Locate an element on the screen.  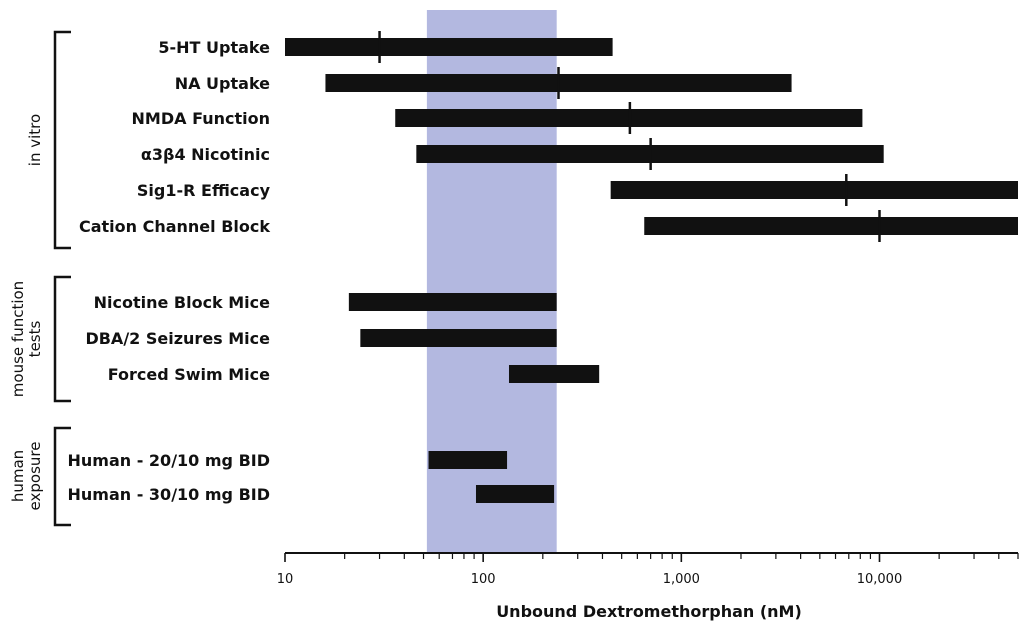
x-tick-label: 1,000 is located at coordinates (681, 579).